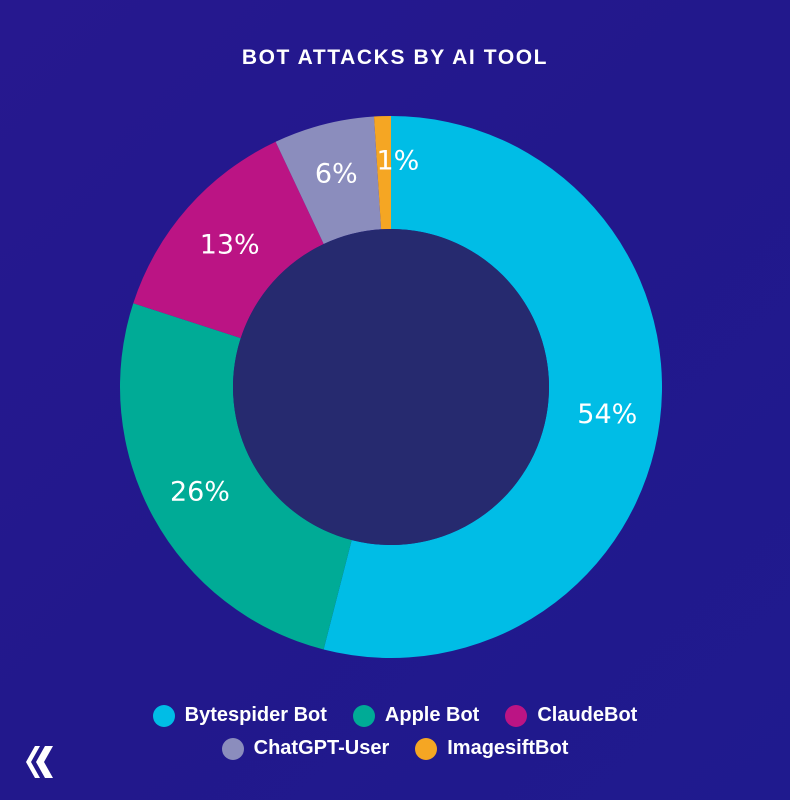  What do you see at coordinates (200, 492) in the screenshot?
I see `slice-label-apple-bot: 26%` at bounding box center [200, 492].